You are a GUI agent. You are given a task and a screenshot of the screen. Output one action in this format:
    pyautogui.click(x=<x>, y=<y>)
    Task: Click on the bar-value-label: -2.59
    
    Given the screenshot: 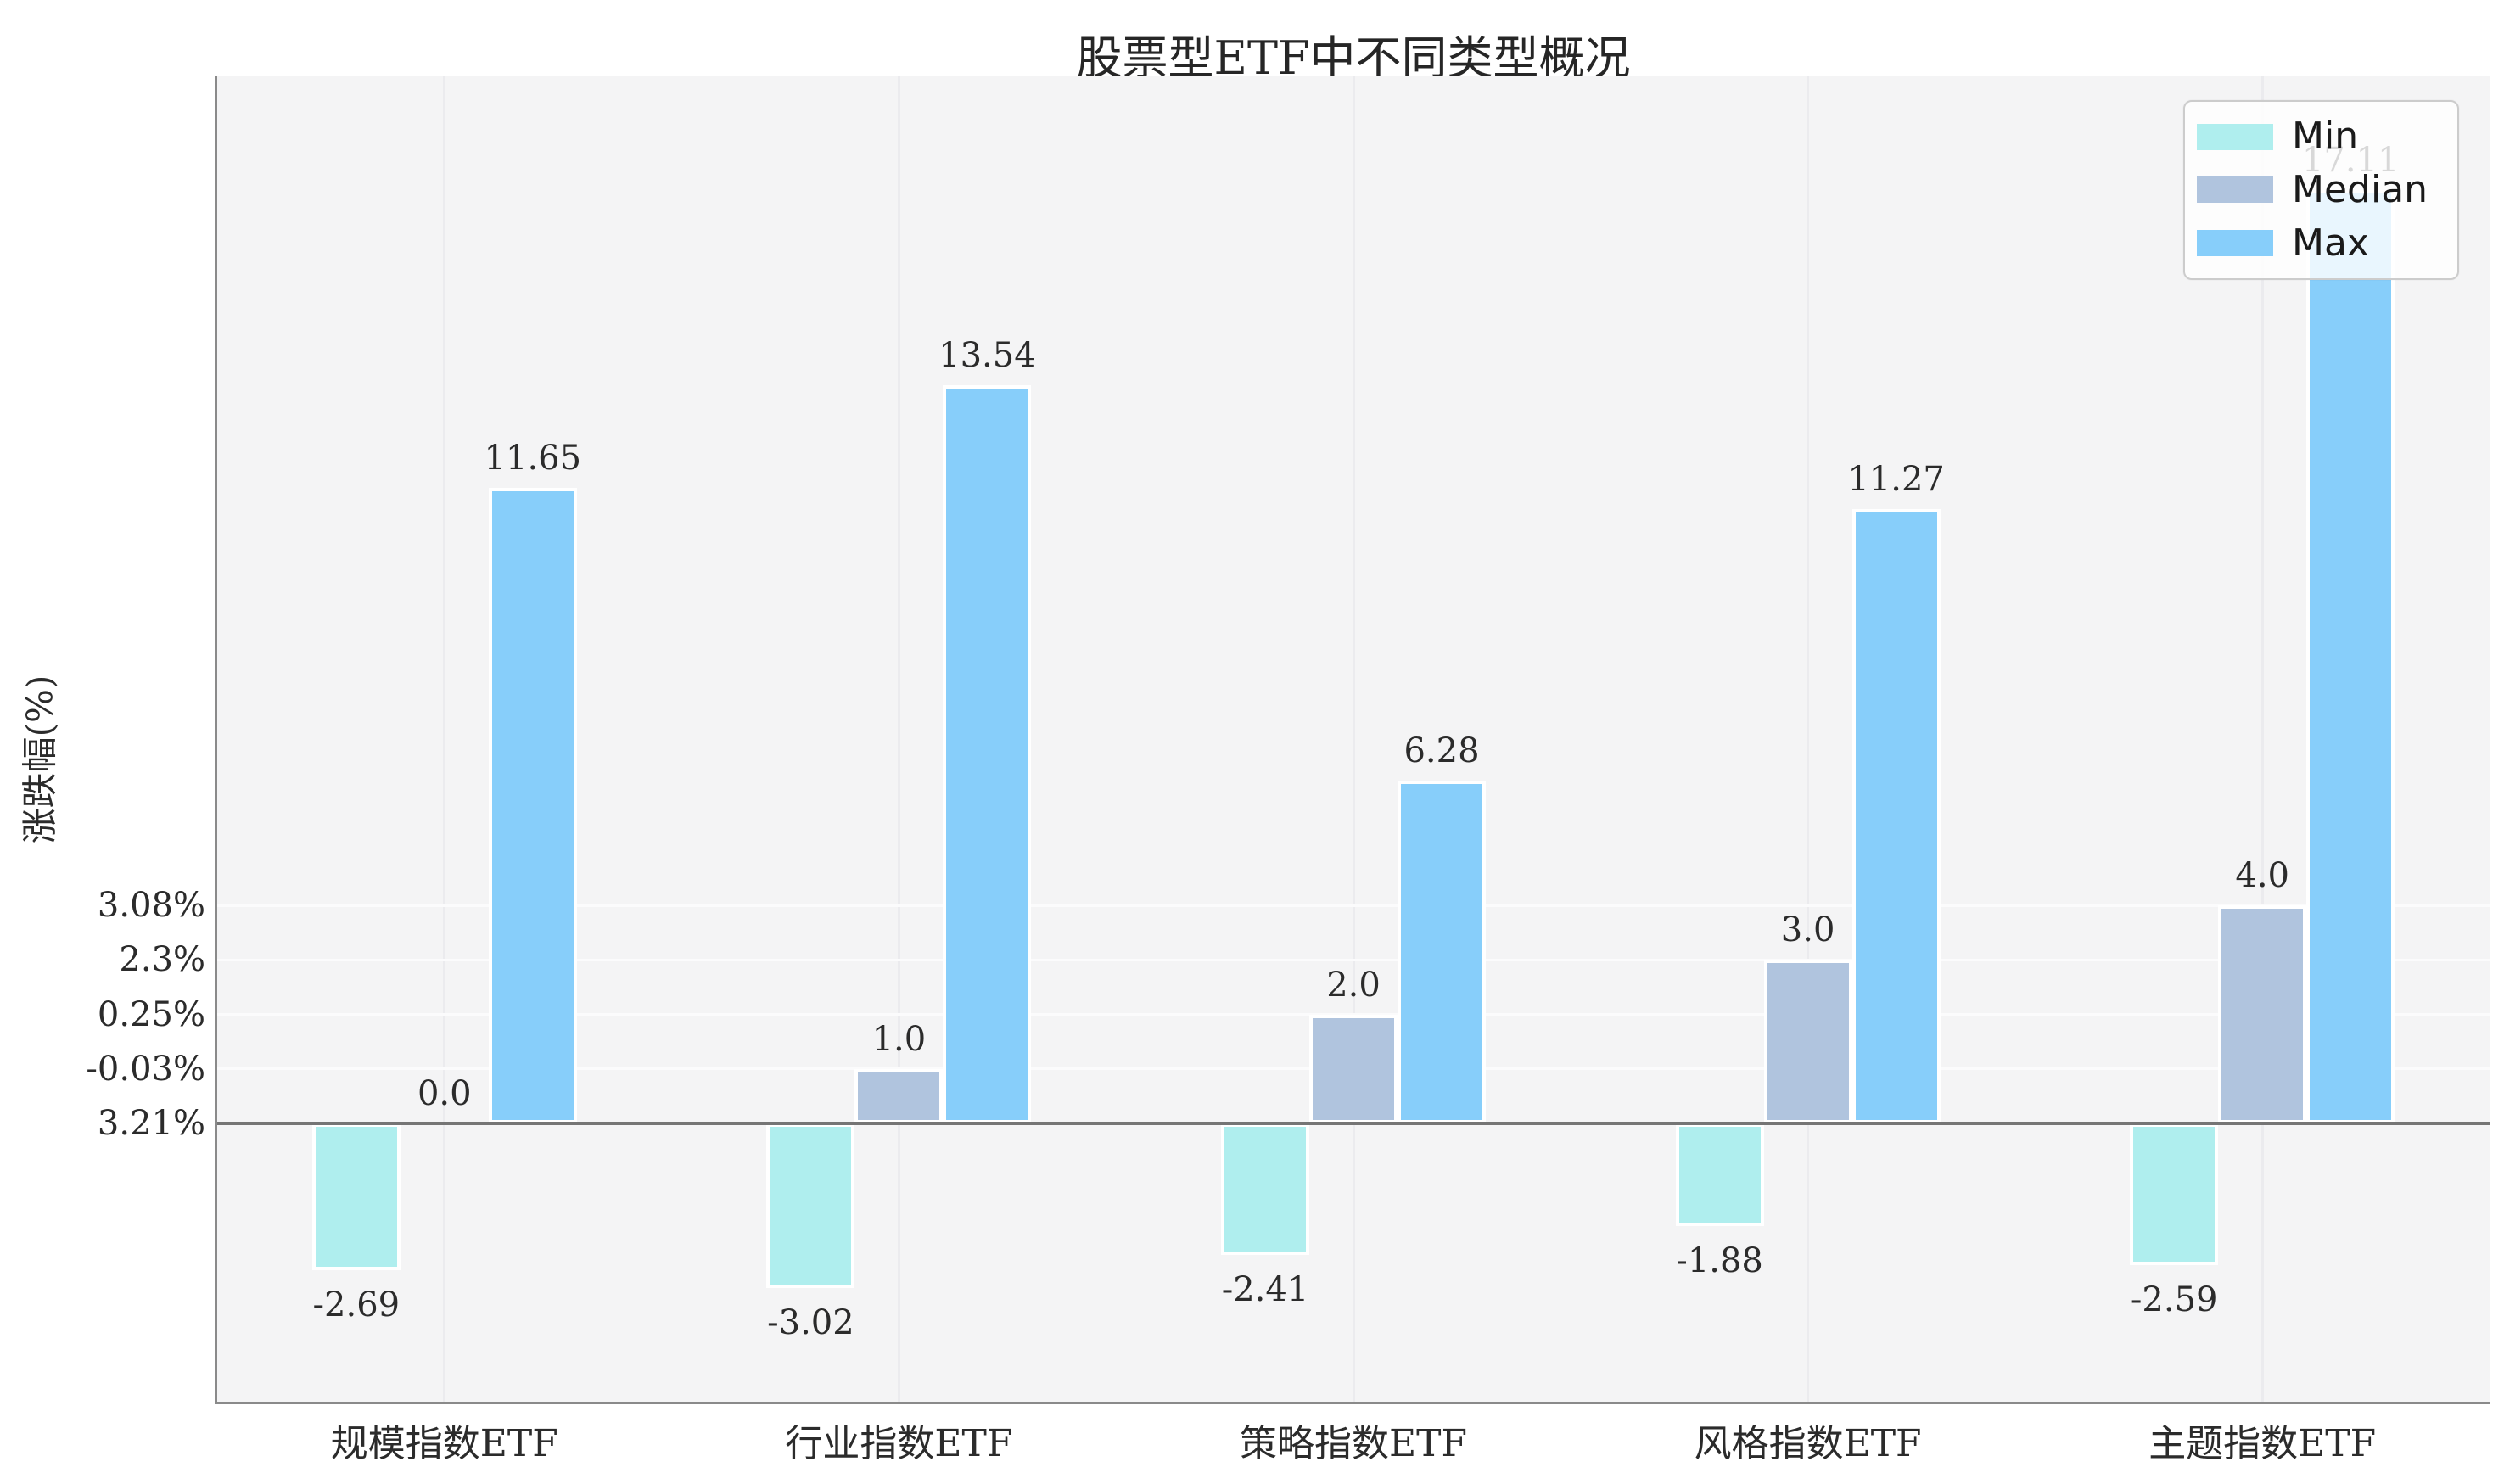 What is the action you would take?
    pyautogui.click(x=2174, y=1300)
    